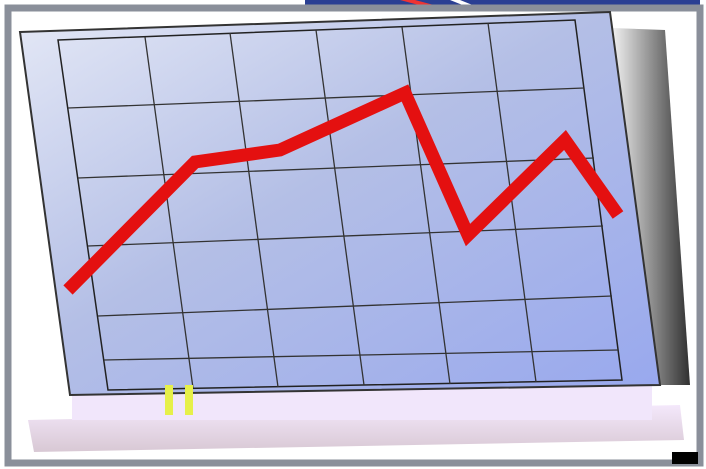 This screenshot has width=706, height=469. I want to click on top-strip, so click(502, 4).